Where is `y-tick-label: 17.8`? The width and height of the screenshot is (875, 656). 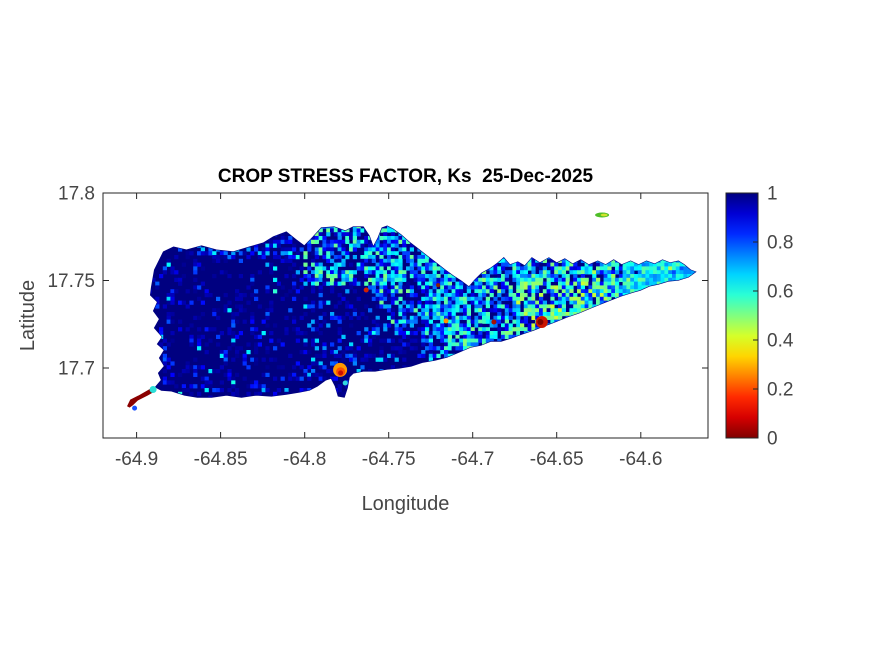
y-tick-label: 17.8 is located at coordinates (76, 194).